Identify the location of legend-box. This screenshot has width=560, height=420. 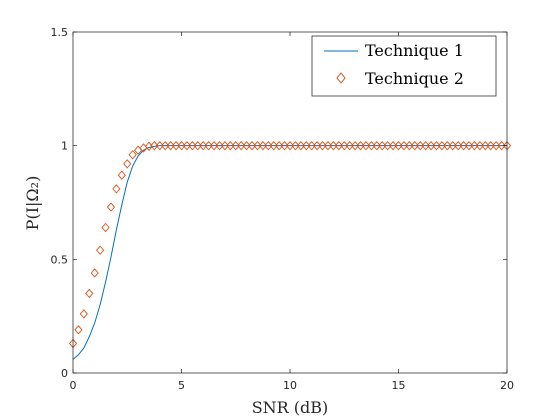
(404, 66).